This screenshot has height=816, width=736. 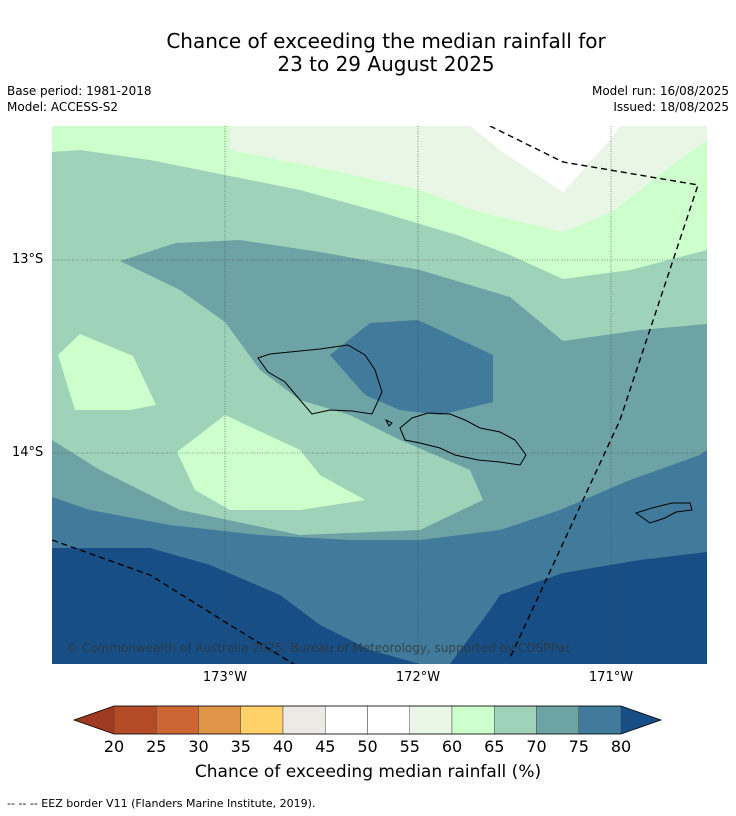 What do you see at coordinates (368, 772) in the screenshot?
I see `colorbar-label: Chance of exceeding median rainfall (%)` at bounding box center [368, 772].